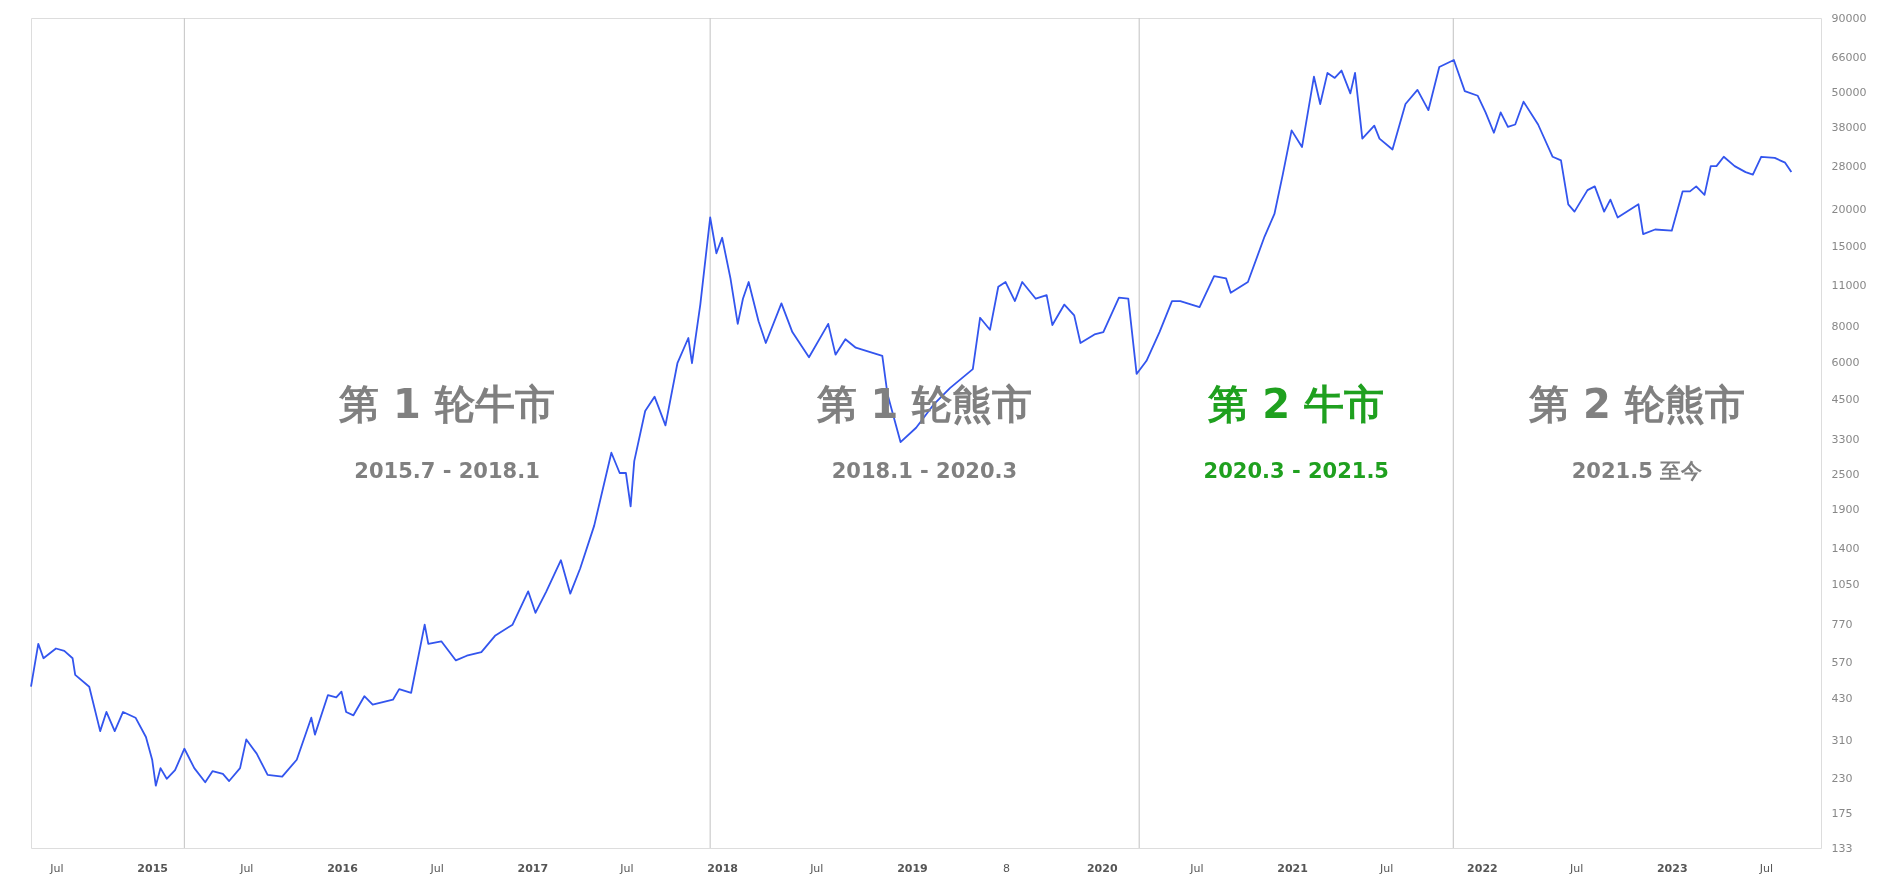 This screenshot has height=888, width=1887. I want to click on y-tick-label: 15000, so click(1849, 246).